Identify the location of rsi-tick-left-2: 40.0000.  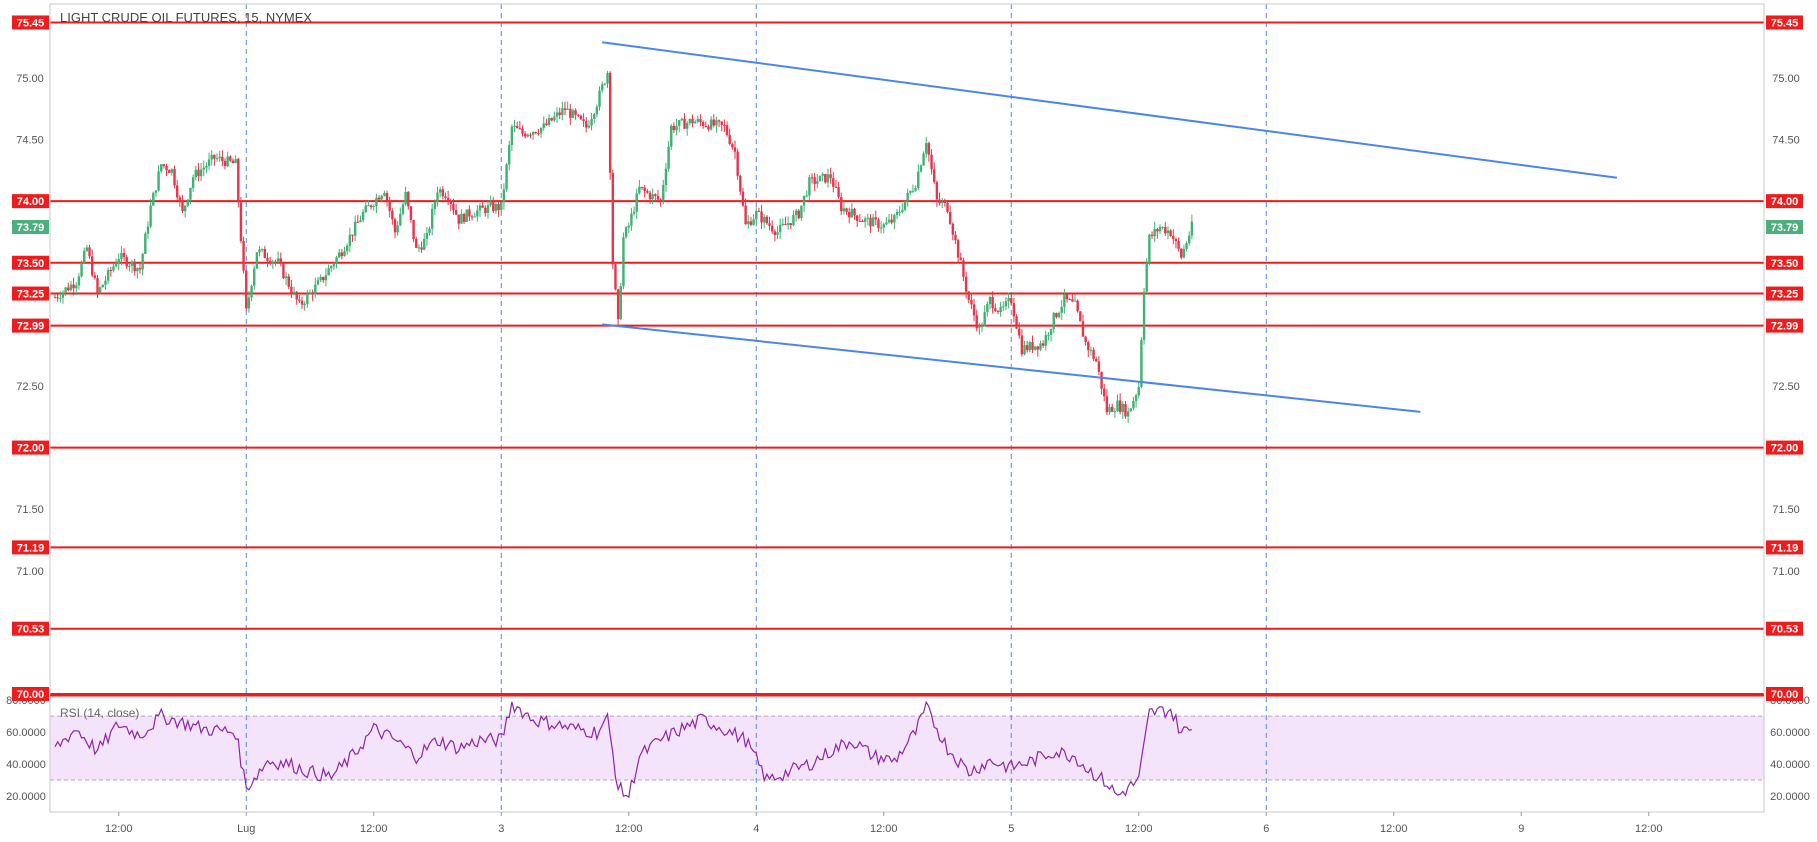
(26, 765).